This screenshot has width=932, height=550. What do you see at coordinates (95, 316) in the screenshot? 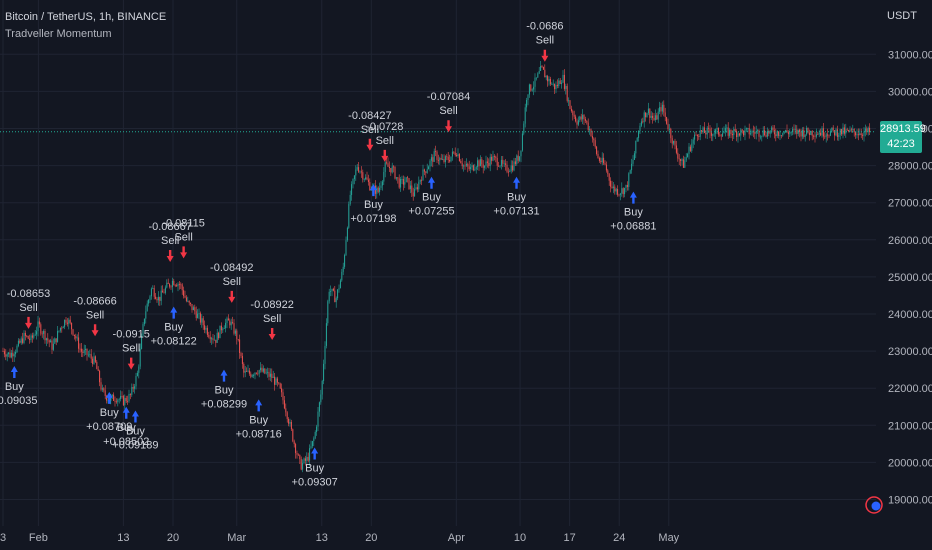
I see `sell-signal: Sell -0.08666` at bounding box center [95, 316].